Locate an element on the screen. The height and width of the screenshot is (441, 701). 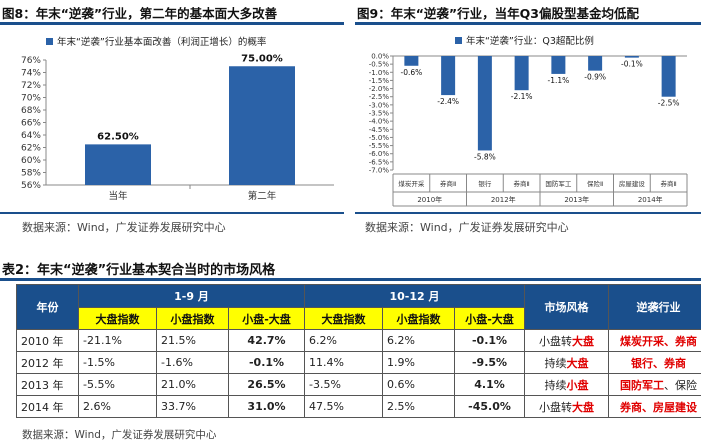
industry-highlight: 国防军工 is located at coordinates (642, 385).